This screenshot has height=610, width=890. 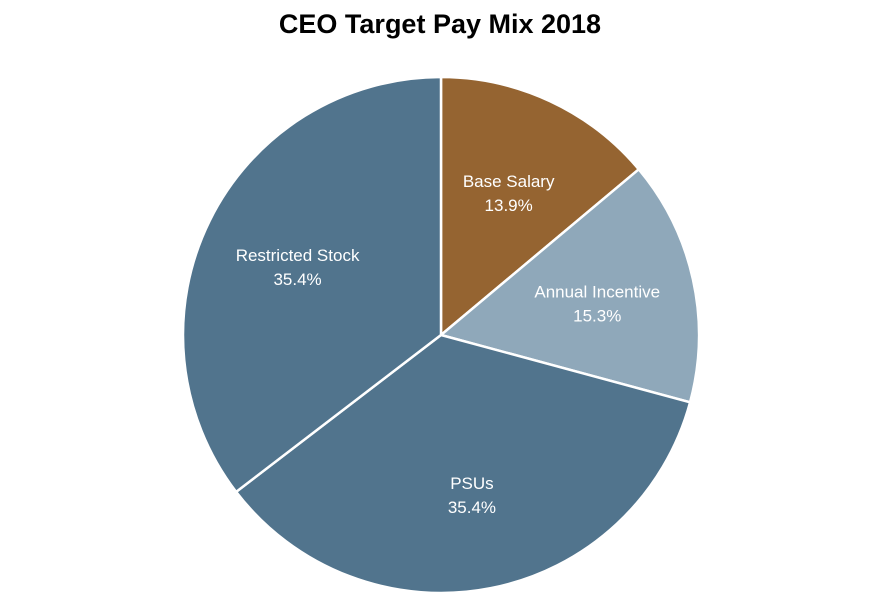 I want to click on slice-value-restricted-stock: 35.4%, so click(x=297, y=279).